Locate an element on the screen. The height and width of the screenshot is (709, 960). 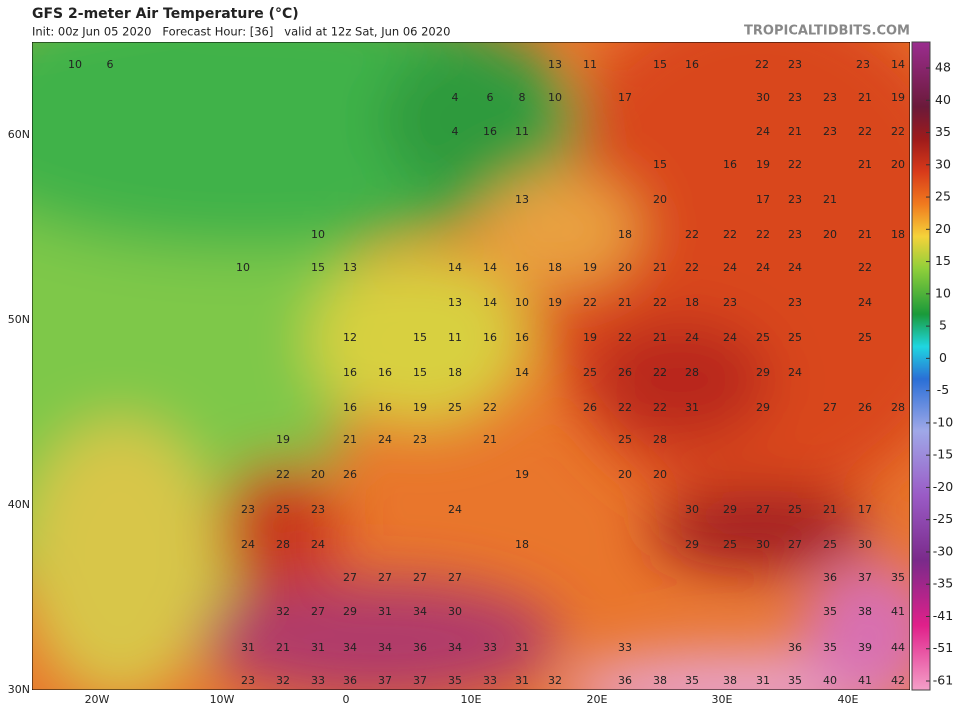
temperature-label: 42 is located at coordinates (898, 680).